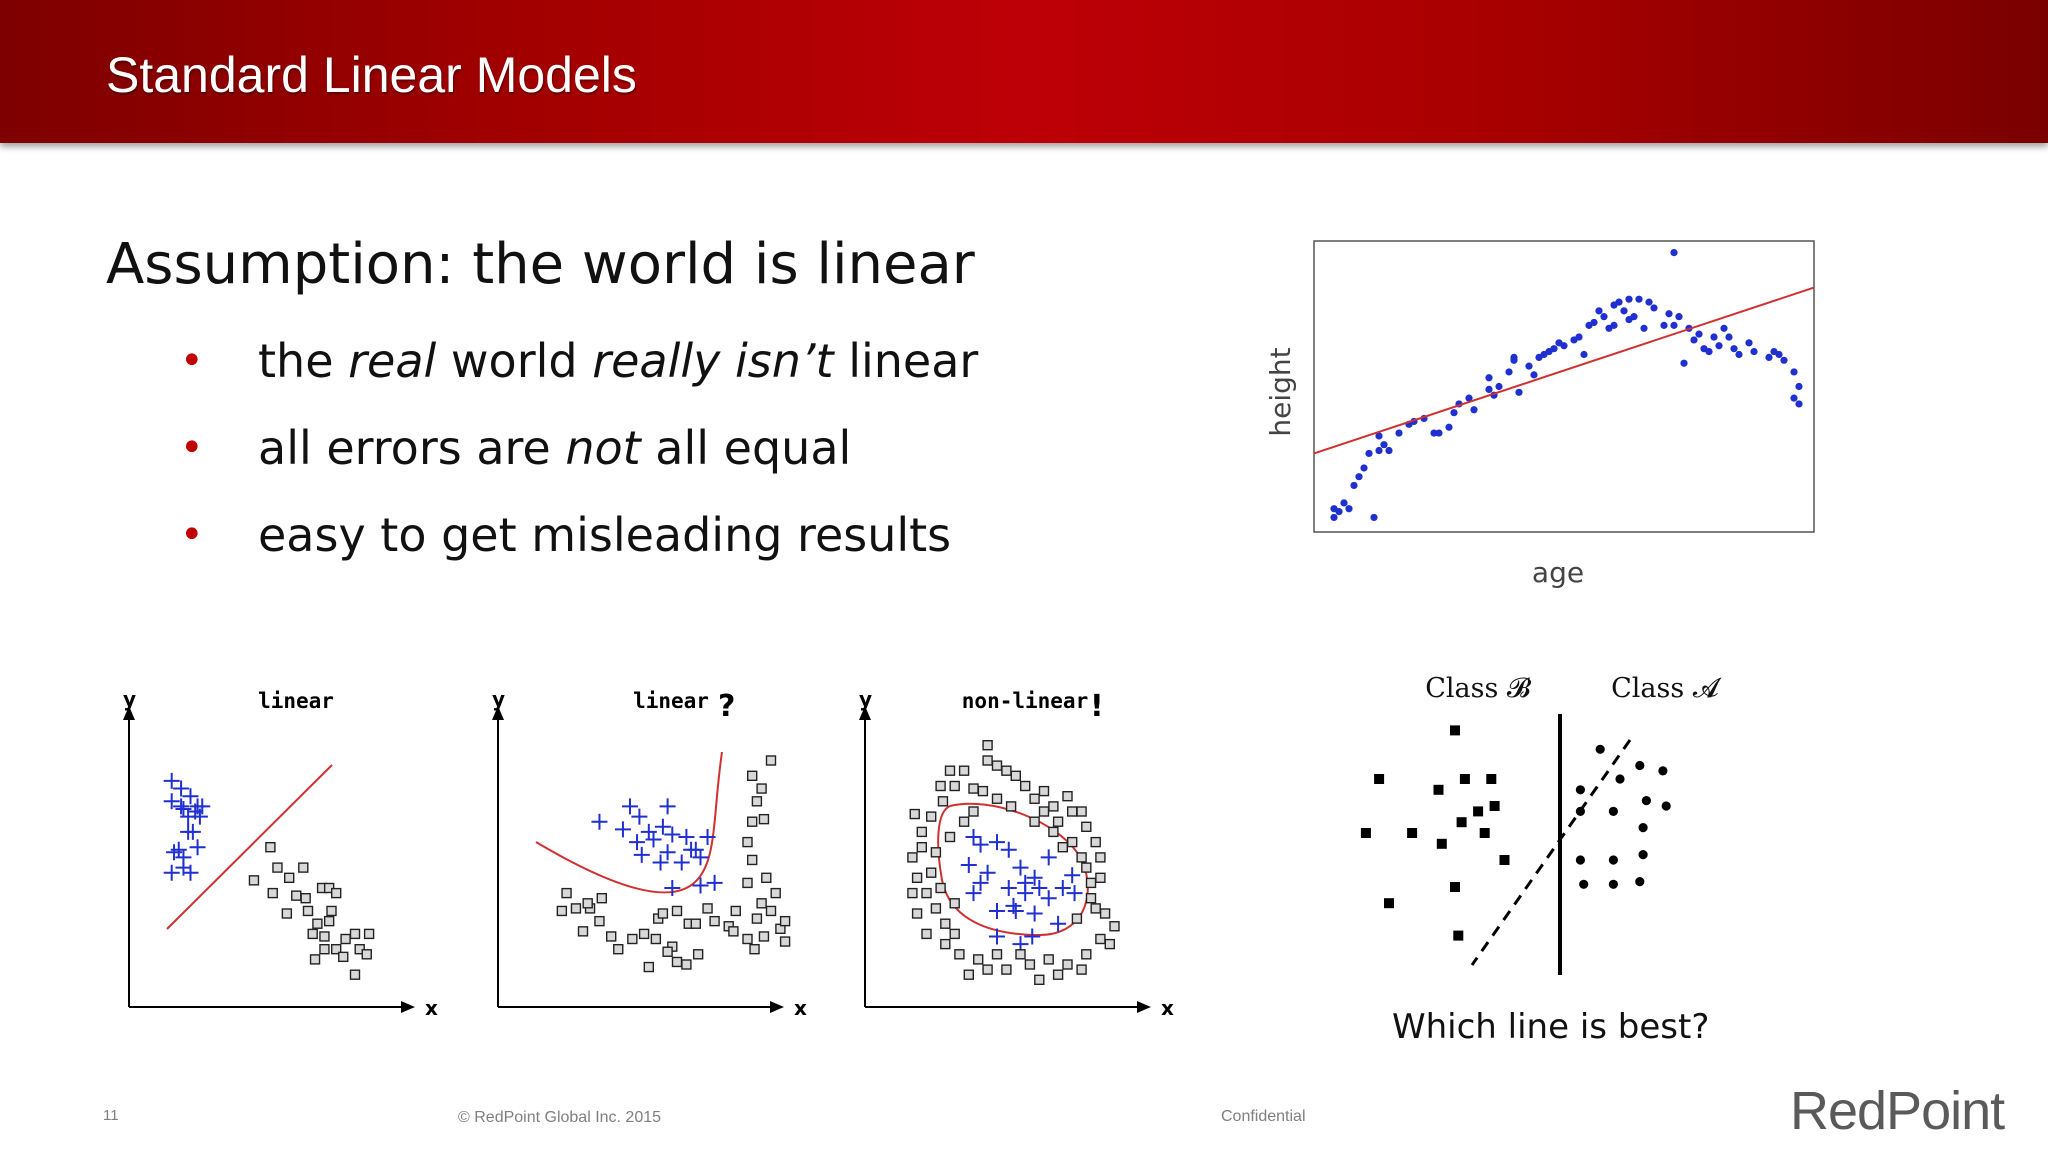  I want to click on panel-title: linear, so click(296, 701).